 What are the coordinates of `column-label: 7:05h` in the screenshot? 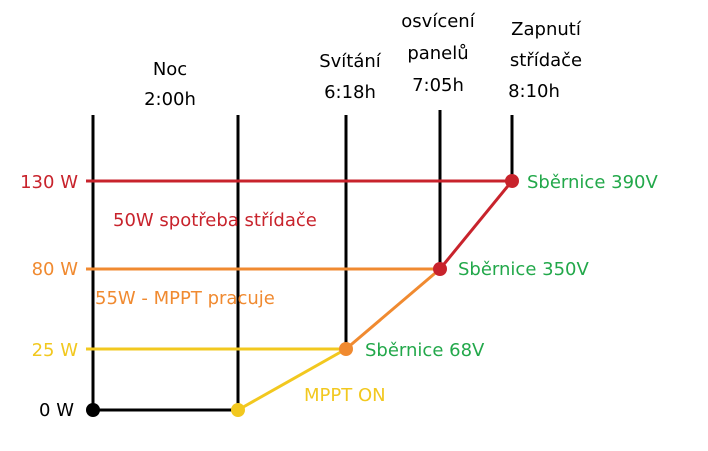 It's located at (438, 85).